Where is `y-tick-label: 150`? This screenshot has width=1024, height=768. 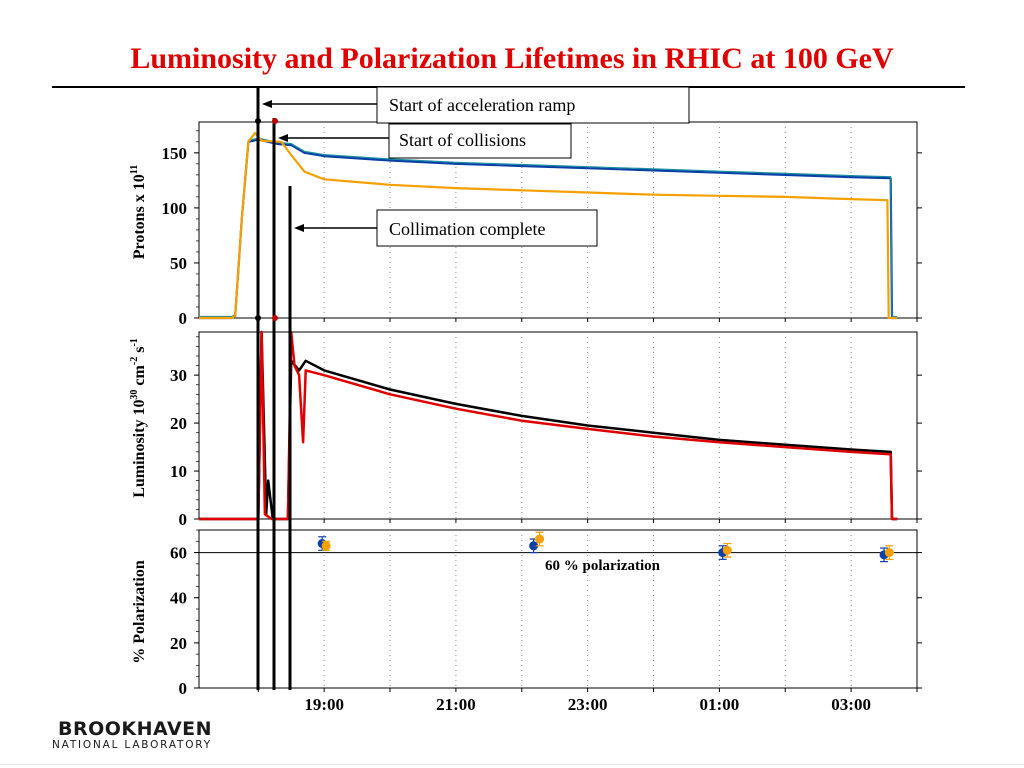
y-tick-label: 150 is located at coordinates (175, 153).